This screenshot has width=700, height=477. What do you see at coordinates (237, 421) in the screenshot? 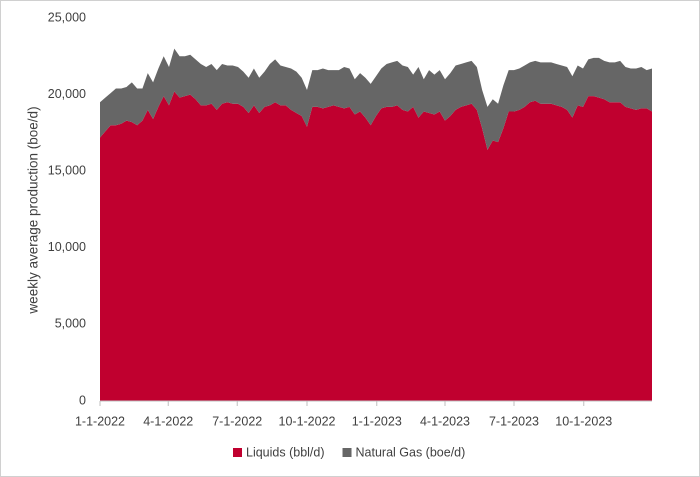
I see `x-tick-label: 7-1-2022` at bounding box center [237, 421].